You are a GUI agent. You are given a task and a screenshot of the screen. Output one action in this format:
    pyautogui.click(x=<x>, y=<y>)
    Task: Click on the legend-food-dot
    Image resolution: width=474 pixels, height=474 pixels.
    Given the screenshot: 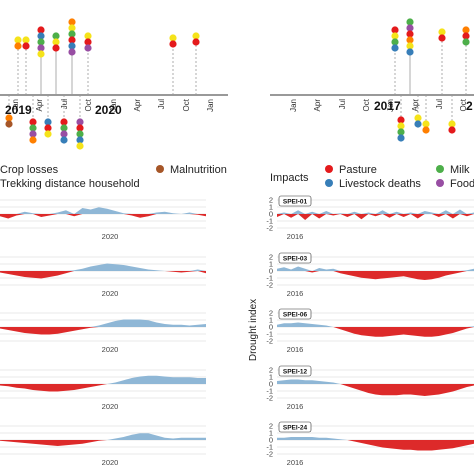 What is the action you would take?
    pyautogui.click(x=440, y=183)
    